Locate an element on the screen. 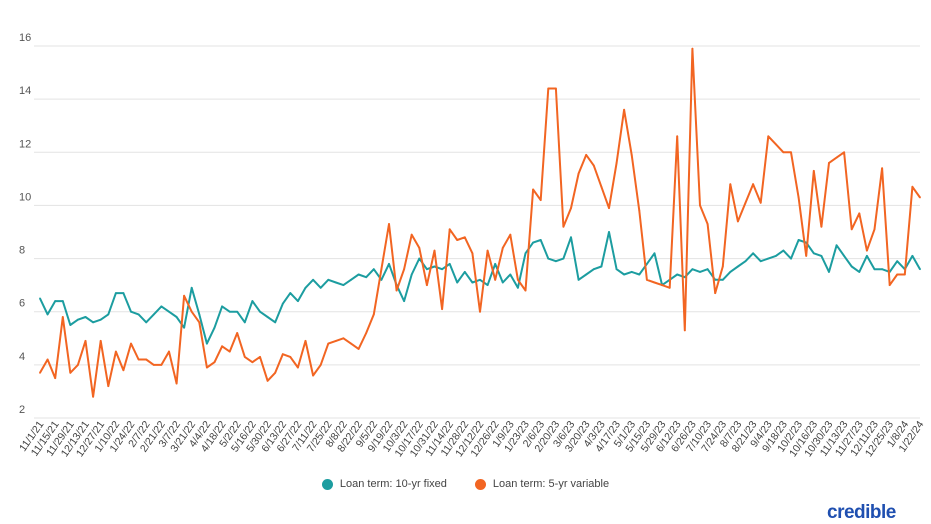 This screenshot has width=931, height=524. y-tick-label-16: 16 is located at coordinates (25, 38).